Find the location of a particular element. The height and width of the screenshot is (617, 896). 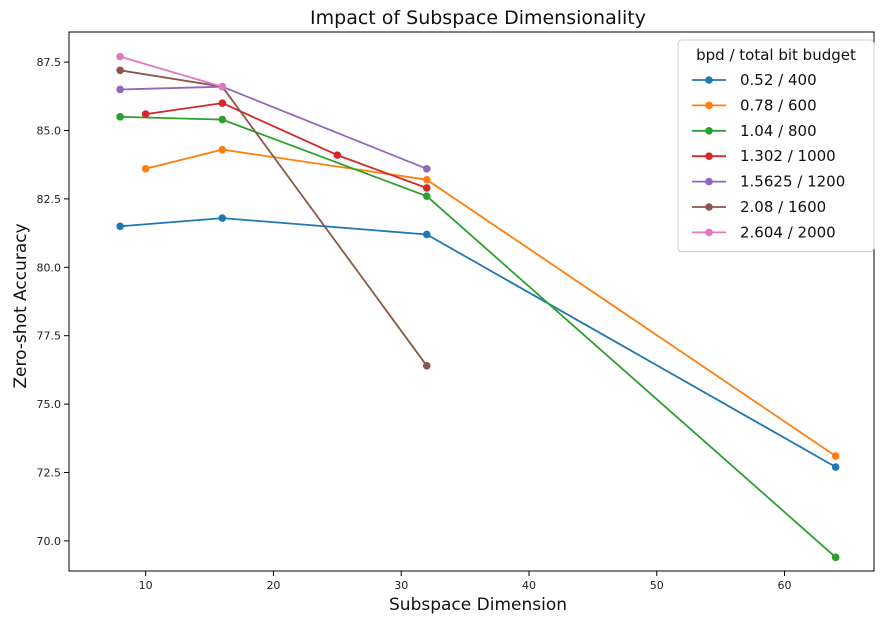

x-tick-label: 60 is located at coordinates (785, 585).